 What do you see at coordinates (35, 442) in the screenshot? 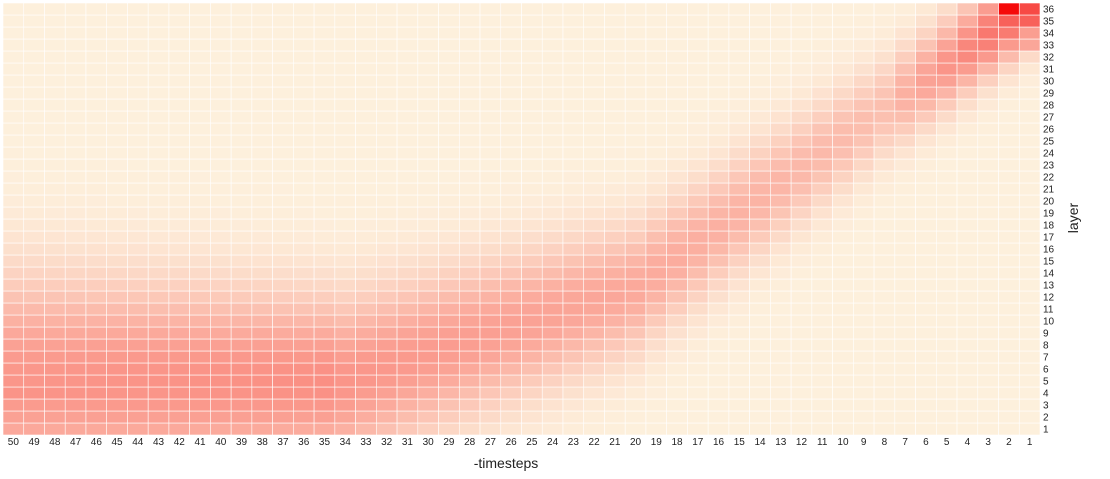
I see `x-tick-label: 49` at bounding box center [35, 442].